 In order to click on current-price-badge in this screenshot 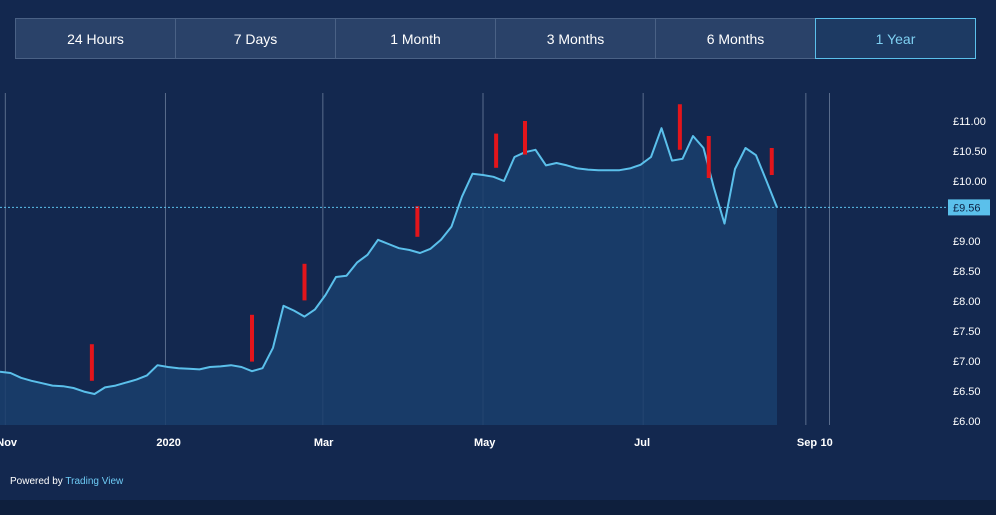, I will do `click(969, 207)`.